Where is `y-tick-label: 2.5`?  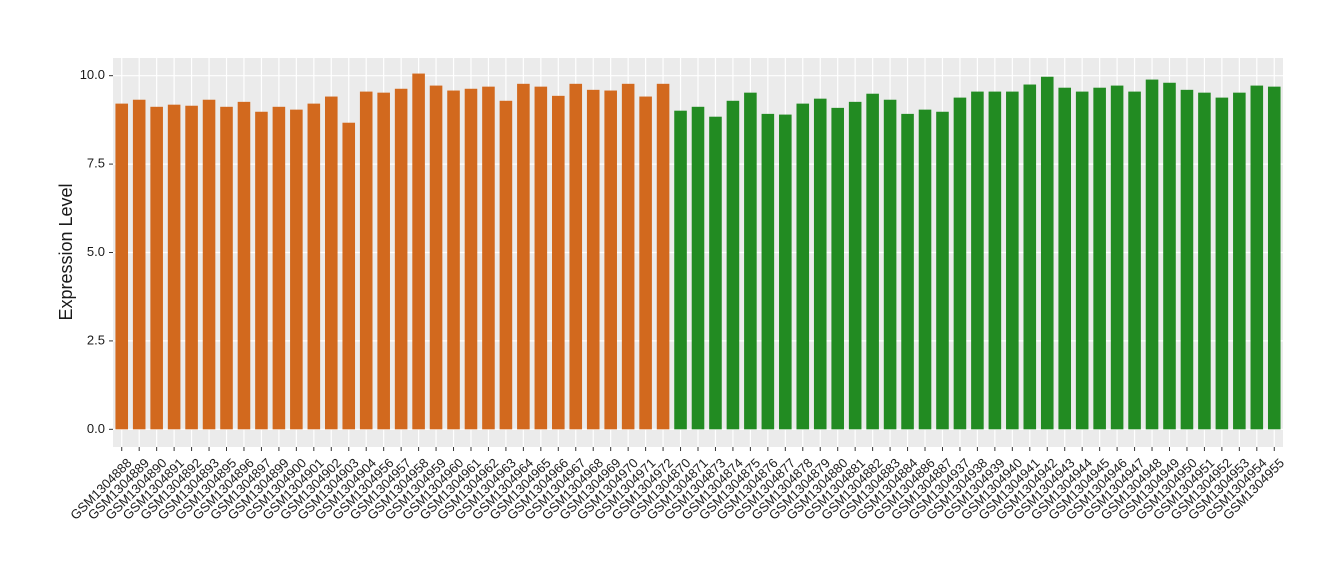
y-tick-label: 2.5 is located at coordinates (96, 339).